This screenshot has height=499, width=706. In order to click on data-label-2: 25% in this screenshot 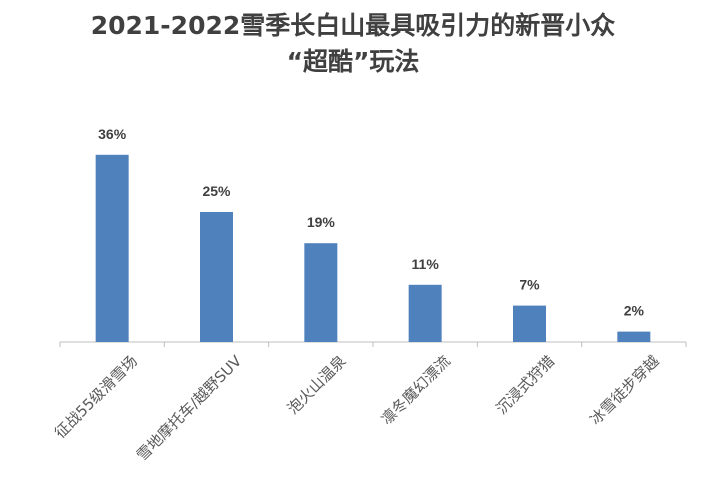, I will do `click(216, 191)`.